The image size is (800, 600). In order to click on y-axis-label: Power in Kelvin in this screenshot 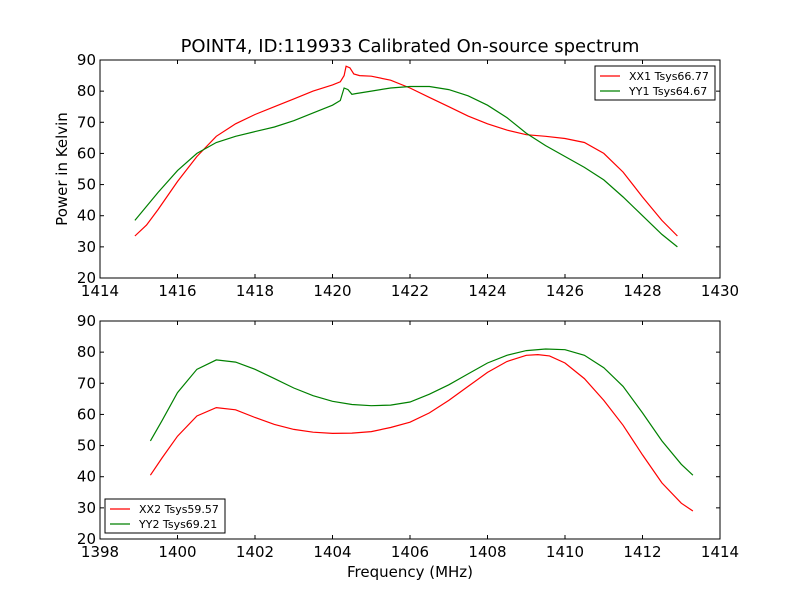, I will do `click(62, 169)`.